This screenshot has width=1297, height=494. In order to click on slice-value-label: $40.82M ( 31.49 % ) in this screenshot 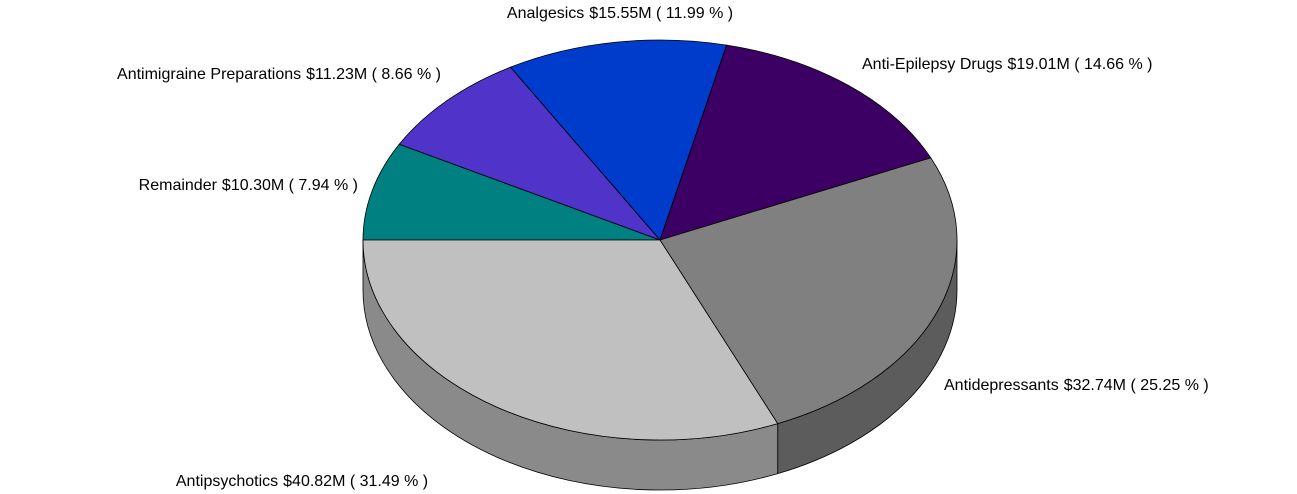, I will do `click(355, 481)`.